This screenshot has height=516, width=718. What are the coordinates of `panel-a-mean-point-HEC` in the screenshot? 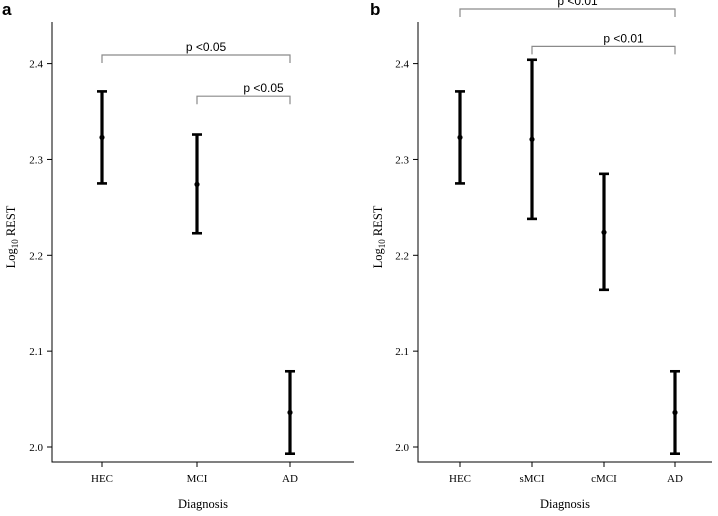 It's located at (102, 137).